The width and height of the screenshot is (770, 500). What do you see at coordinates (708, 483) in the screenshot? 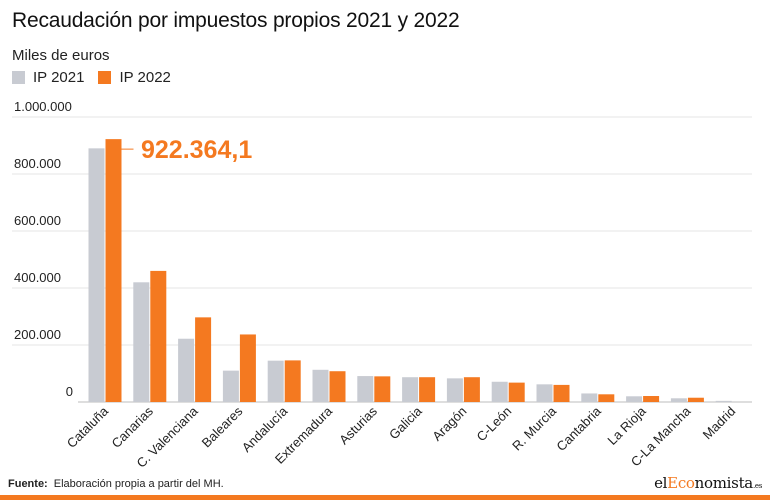
I see `brand-logo: elEconomista.es` at bounding box center [708, 483].